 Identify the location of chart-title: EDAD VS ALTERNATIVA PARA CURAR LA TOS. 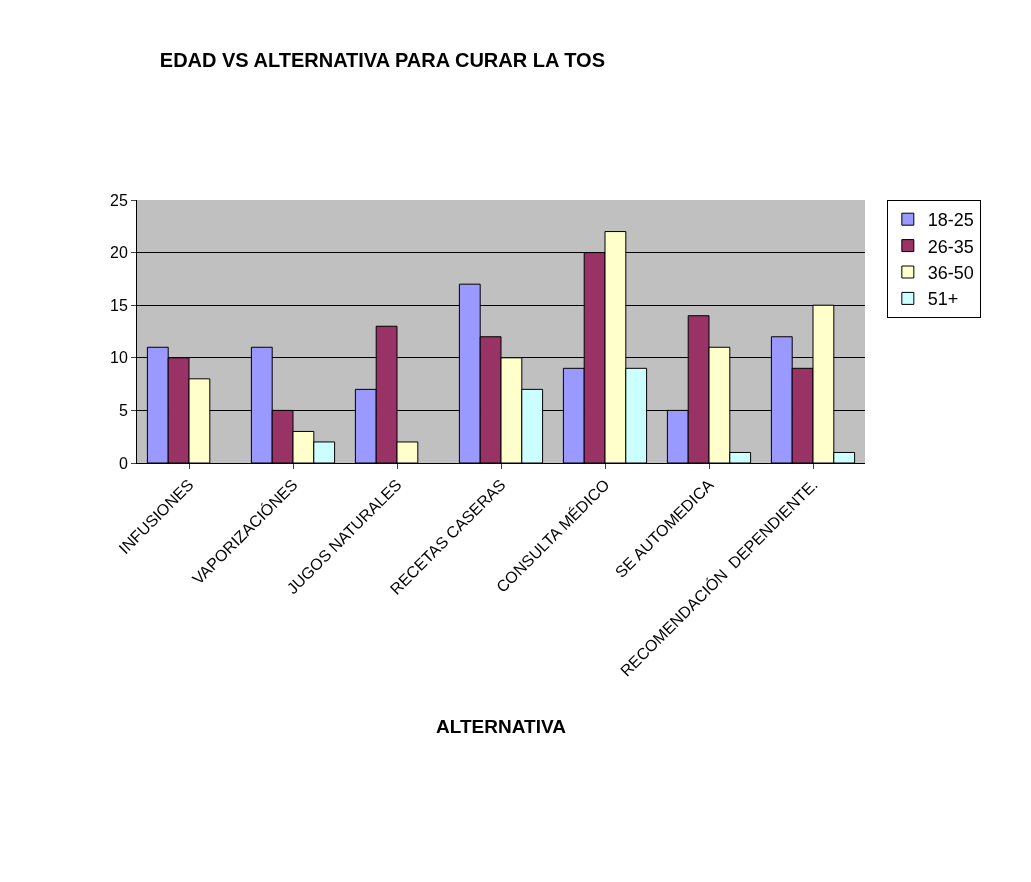
(382, 59).